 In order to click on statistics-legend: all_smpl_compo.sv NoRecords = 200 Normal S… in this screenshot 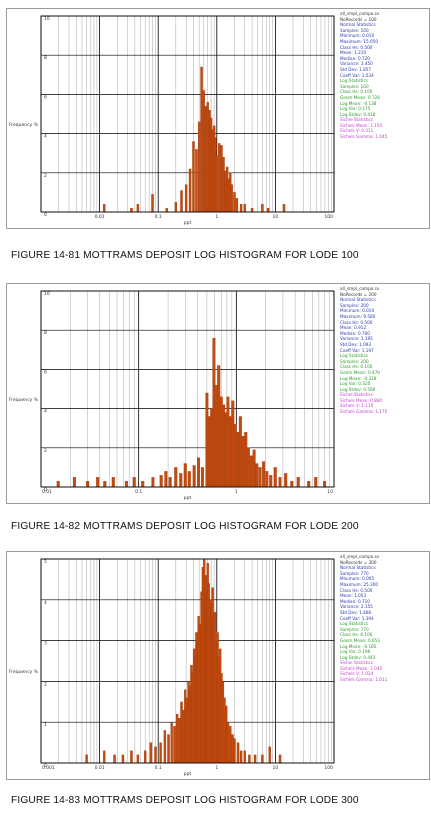, I will do `click(384, 350)`.